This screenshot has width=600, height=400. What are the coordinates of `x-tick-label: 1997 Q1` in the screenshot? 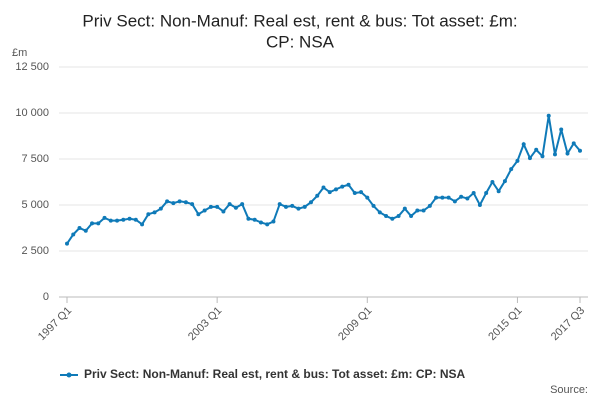 It's located at (55, 324).